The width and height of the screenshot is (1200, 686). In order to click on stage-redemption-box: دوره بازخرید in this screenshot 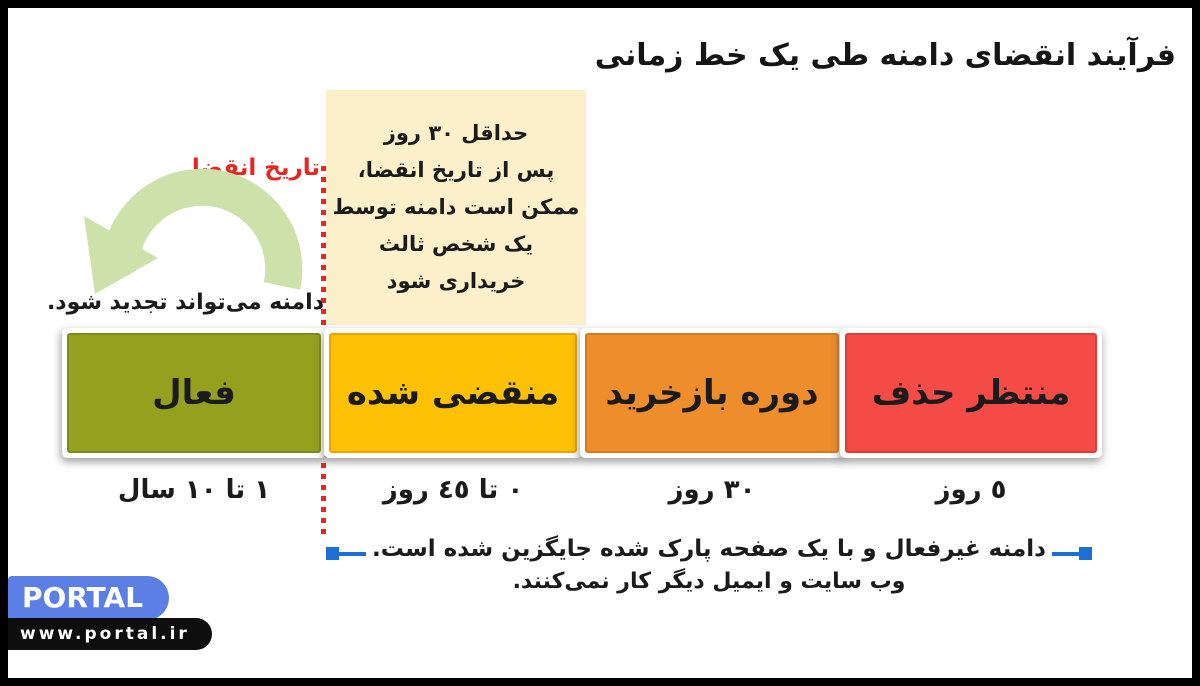, I will do `click(712, 393)`.